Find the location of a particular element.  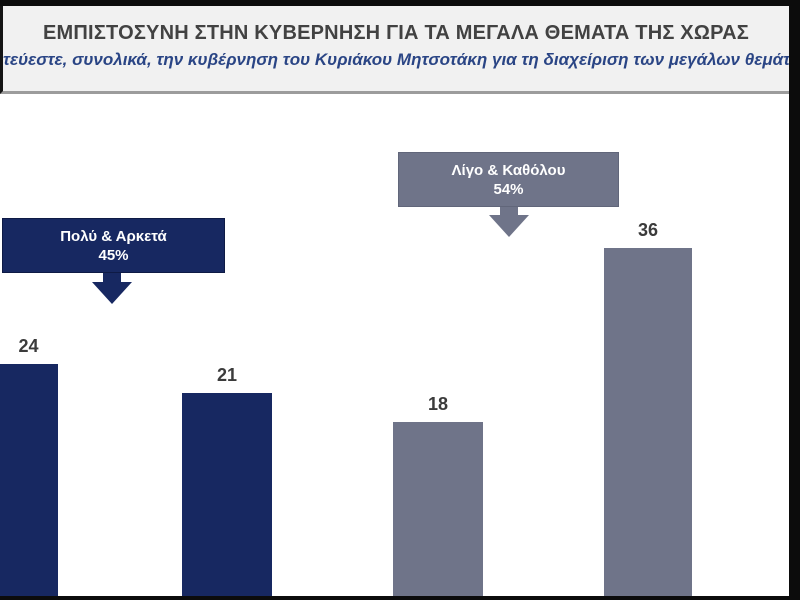

bar-value-label: 21 is located at coordinates (227, 375).